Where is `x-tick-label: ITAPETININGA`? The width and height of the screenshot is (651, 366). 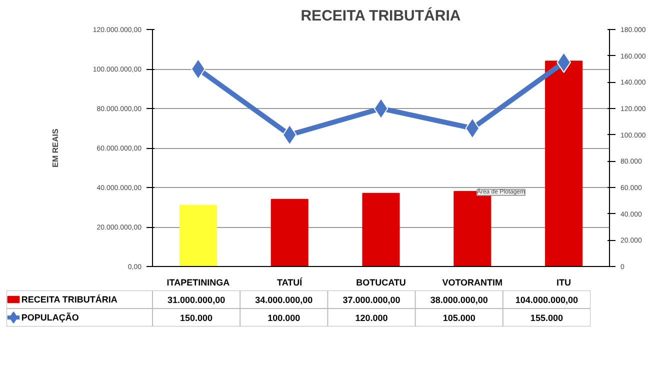
x-tick-label: ITAPETININGA is located at coordinates (198, 283).